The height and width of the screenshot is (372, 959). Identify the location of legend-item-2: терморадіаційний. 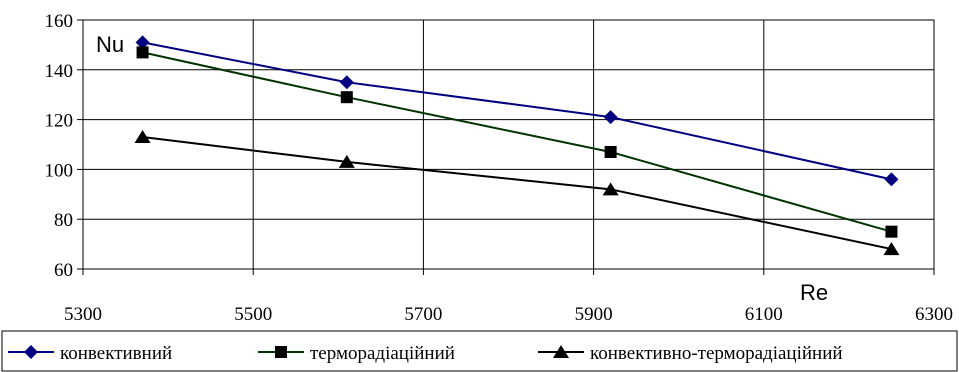
(356, 353).